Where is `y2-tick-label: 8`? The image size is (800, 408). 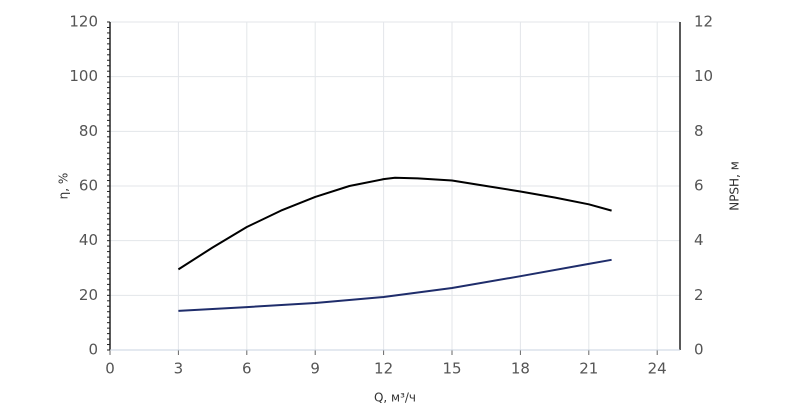 y2-tick-label: 8 is located at coordinates (699, 131).